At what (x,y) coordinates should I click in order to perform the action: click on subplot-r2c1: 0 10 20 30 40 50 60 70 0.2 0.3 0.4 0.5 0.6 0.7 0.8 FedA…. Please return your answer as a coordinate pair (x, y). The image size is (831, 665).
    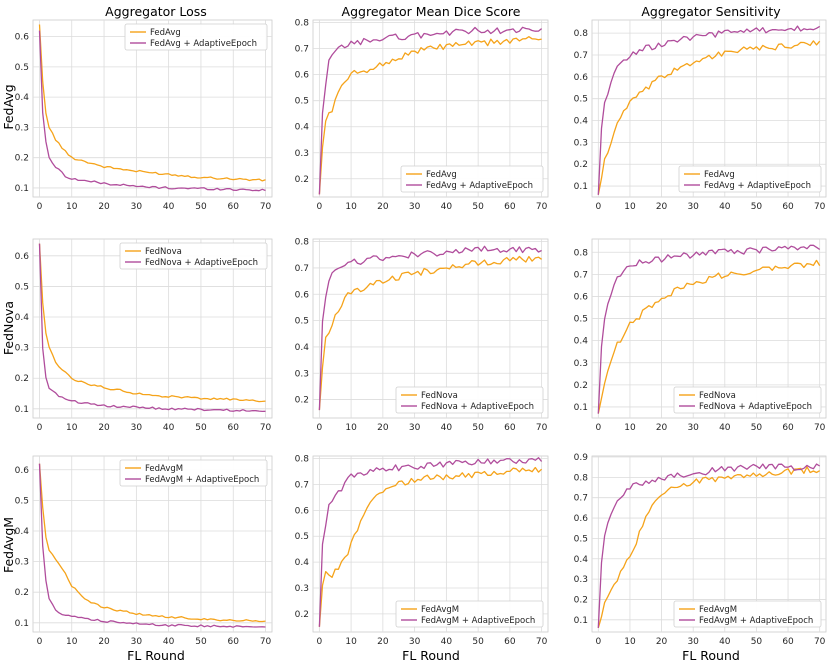
    Looking at the image, I should click on (422, 551).